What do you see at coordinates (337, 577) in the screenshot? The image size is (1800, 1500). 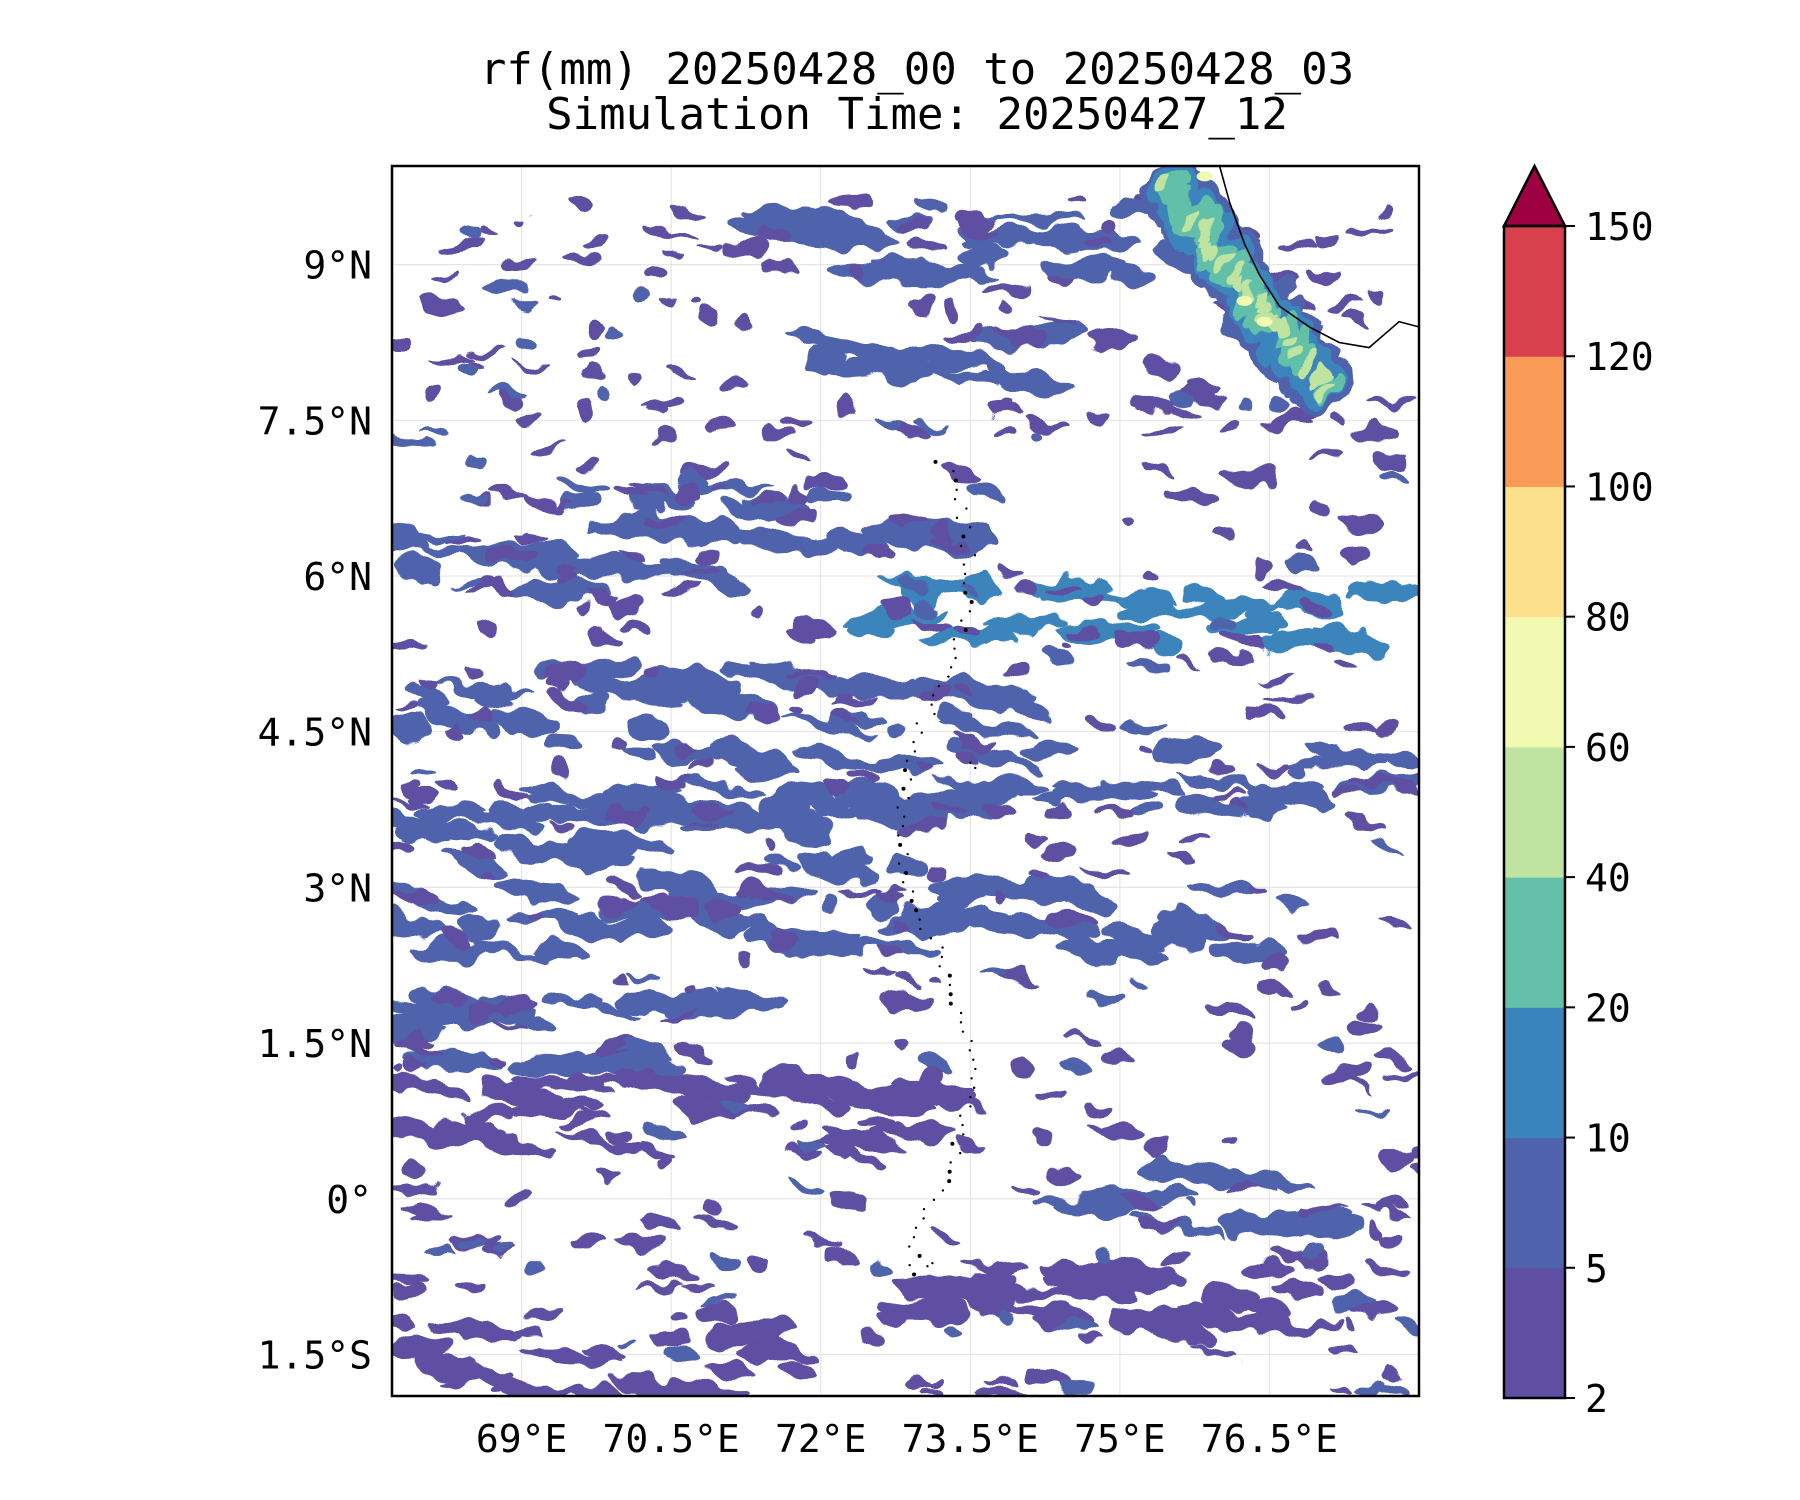 I see `y-tick-label: 6°N` at bounding box center [337, 577].